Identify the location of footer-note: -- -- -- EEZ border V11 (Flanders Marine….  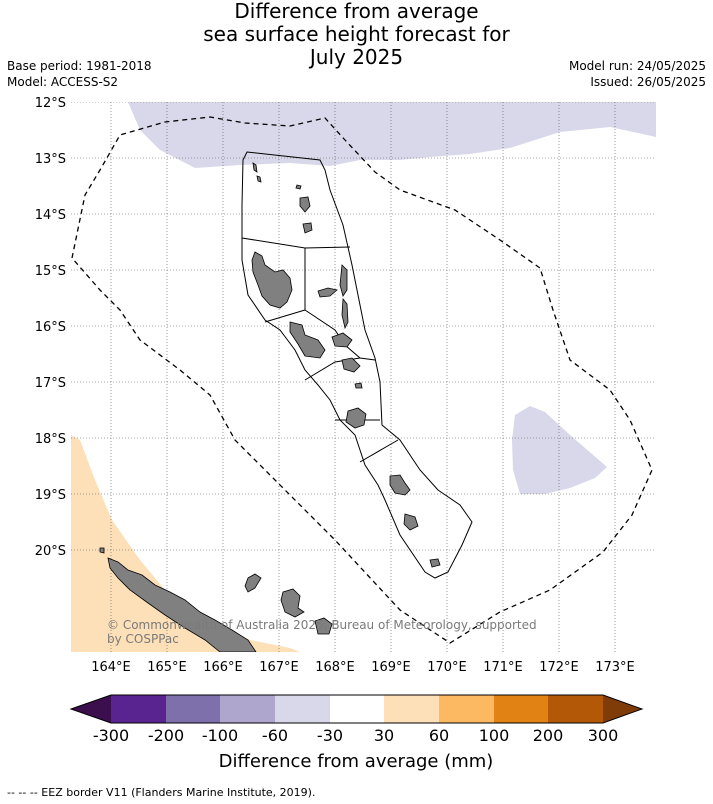
(161, 792).